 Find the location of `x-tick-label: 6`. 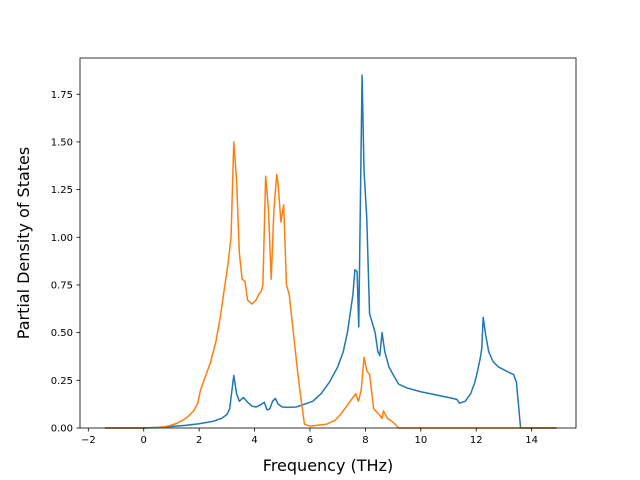

x-tick-label: 6 is located at coordinates (310, 440).